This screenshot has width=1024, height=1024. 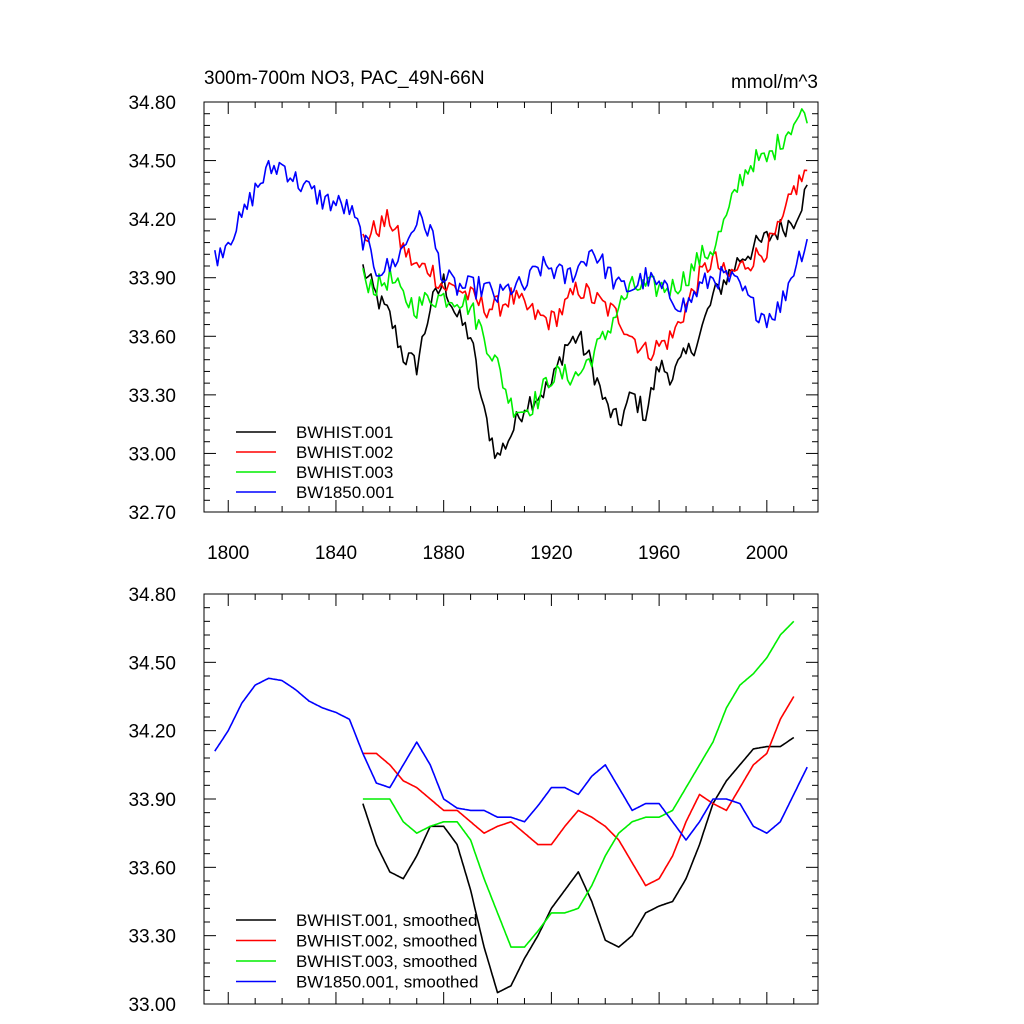 What do you see at coordinates (228, 553) in the screenshot?
I see `x-tick-label: 1800` at bounding box center [228, 553].